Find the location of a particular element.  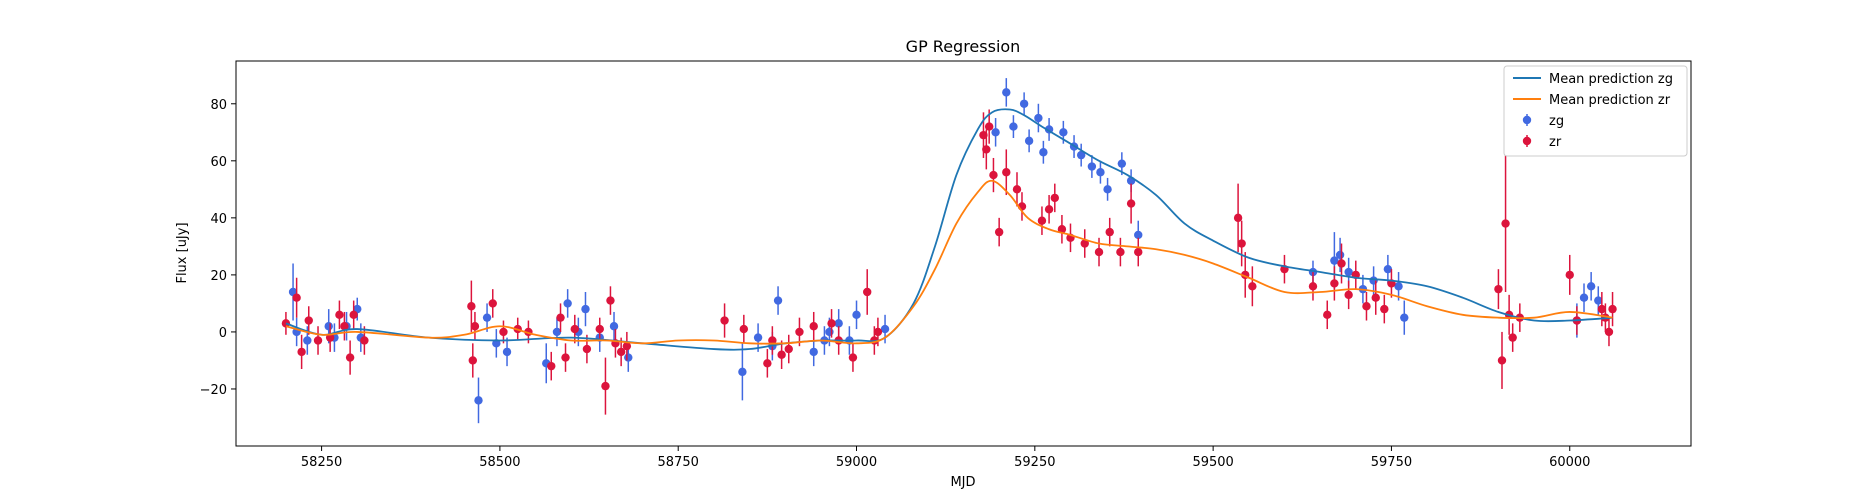

y-axis-label: Flux [uJy] is located at coordinates (182, 252).